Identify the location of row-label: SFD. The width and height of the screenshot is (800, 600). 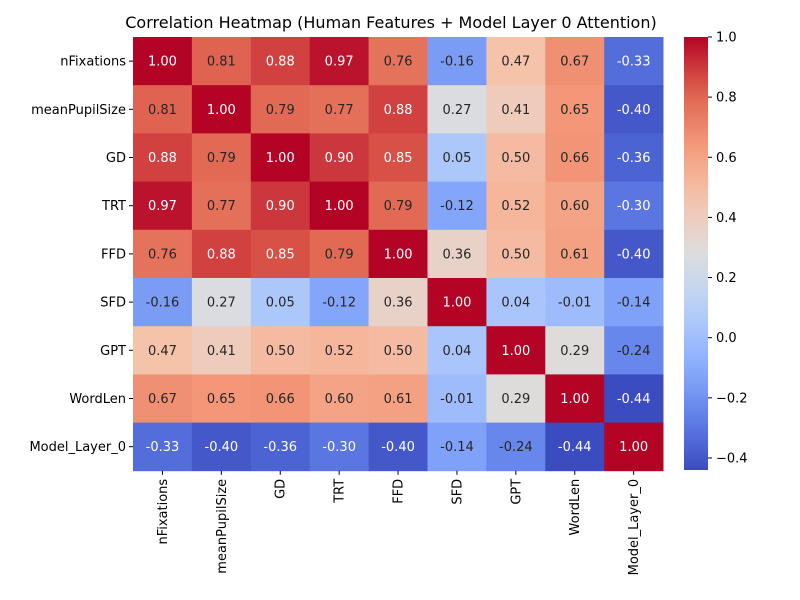
(113, 303).